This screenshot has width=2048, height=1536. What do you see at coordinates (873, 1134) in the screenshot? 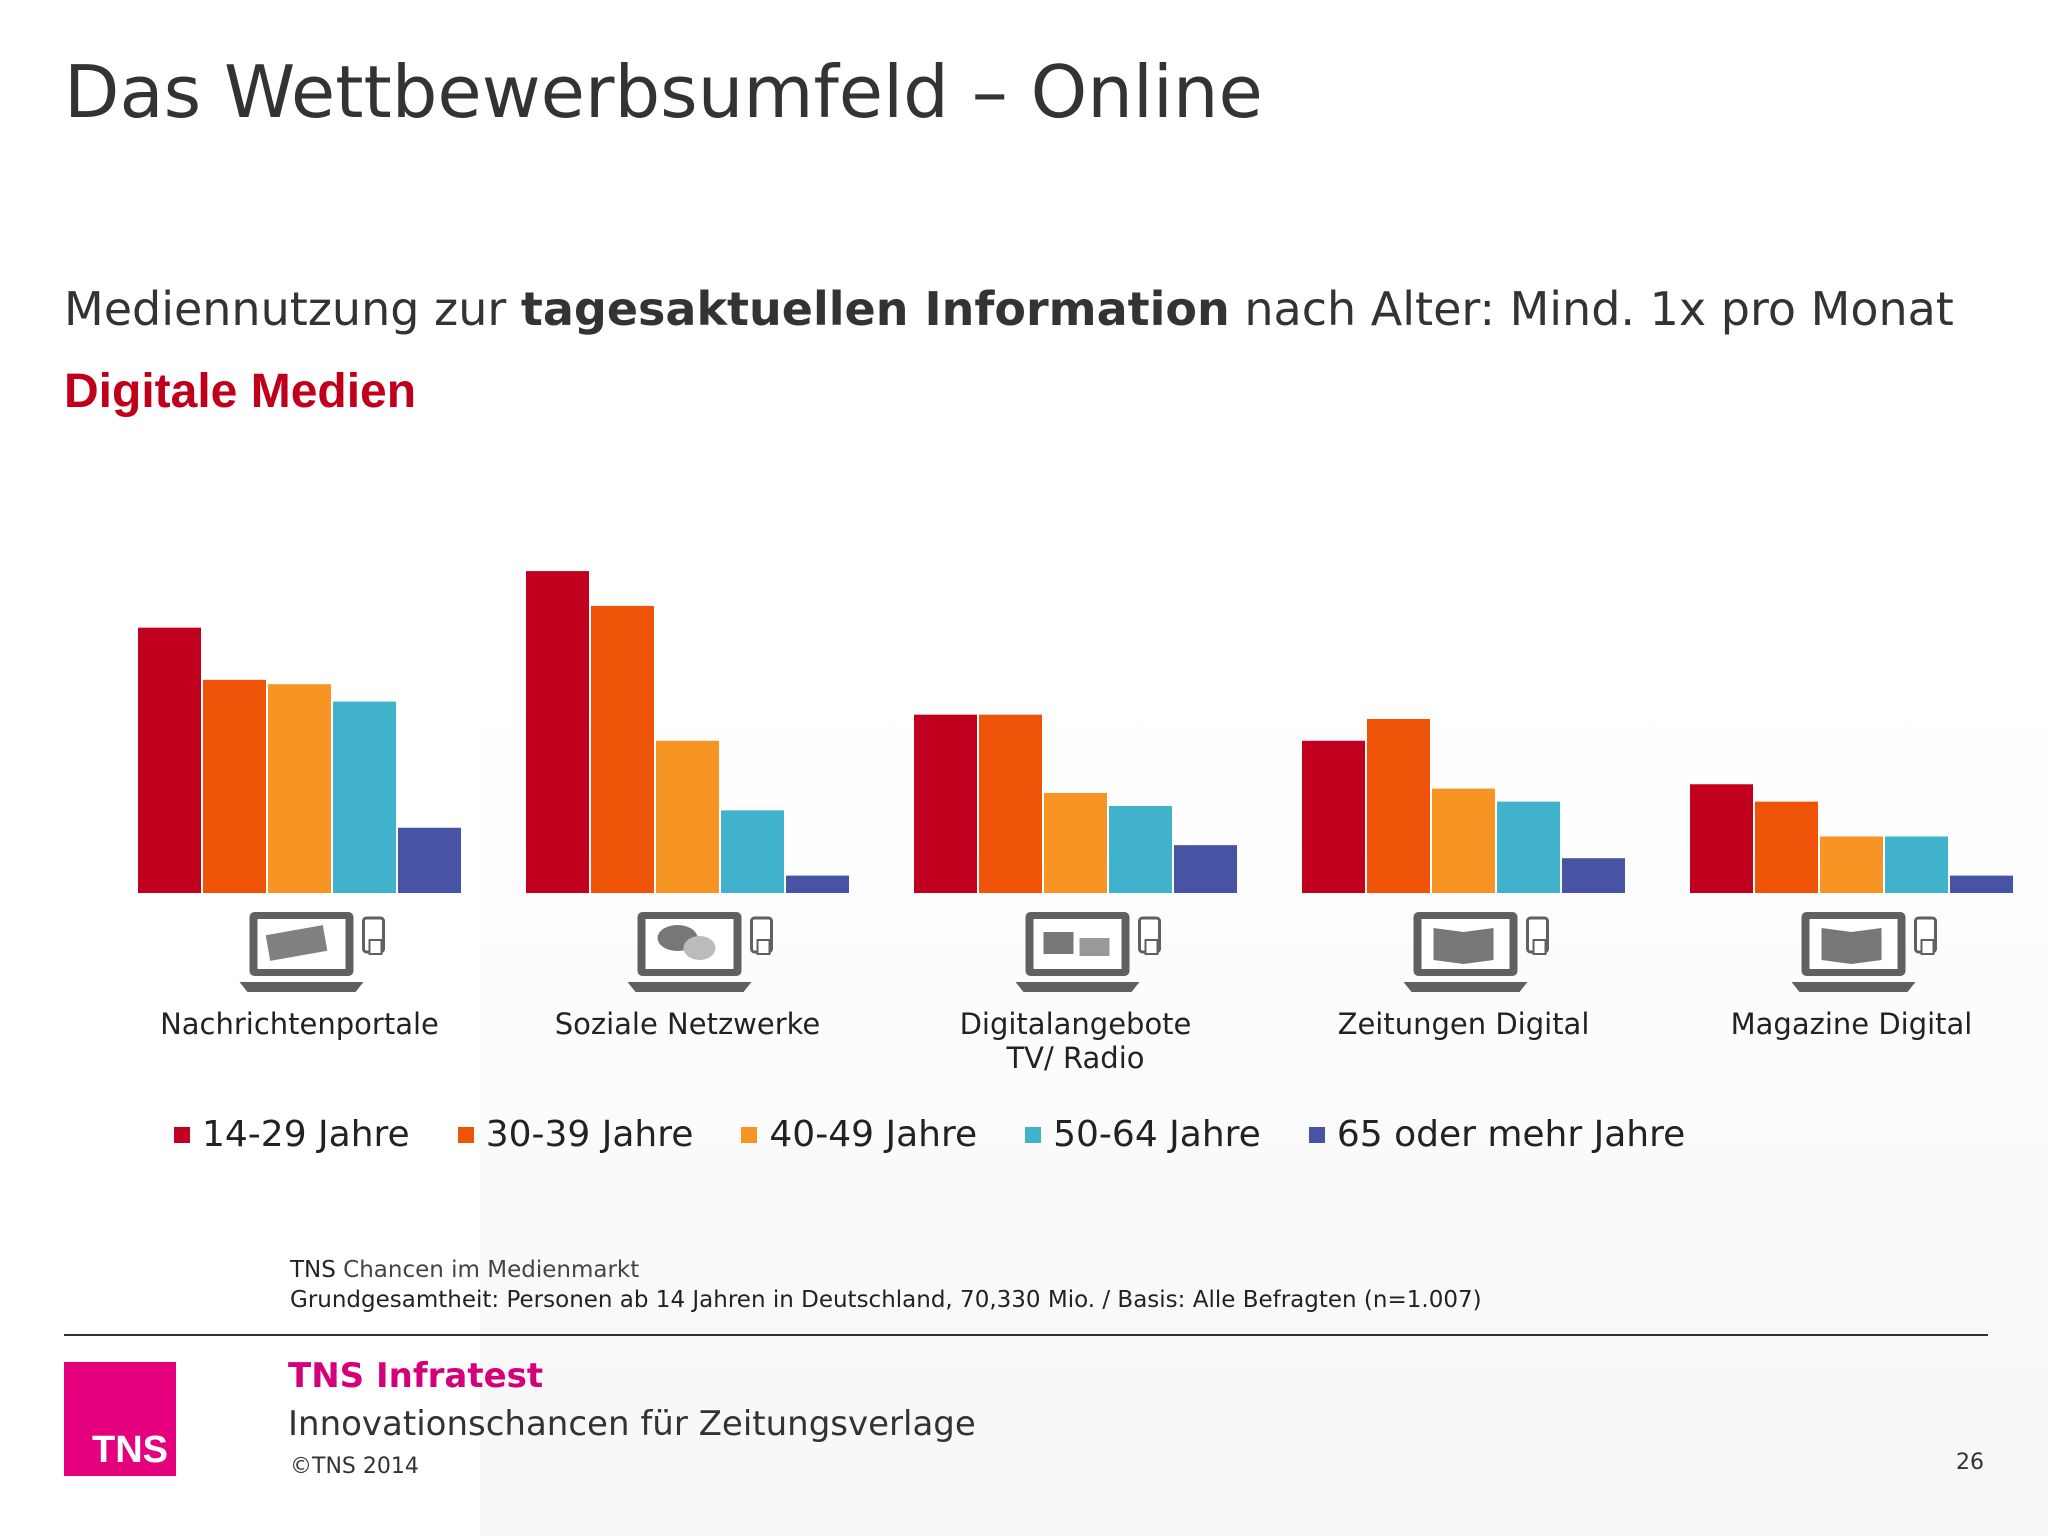
I see `legend-label: 40-49 Jahre` at bounding box center [873, 1134].